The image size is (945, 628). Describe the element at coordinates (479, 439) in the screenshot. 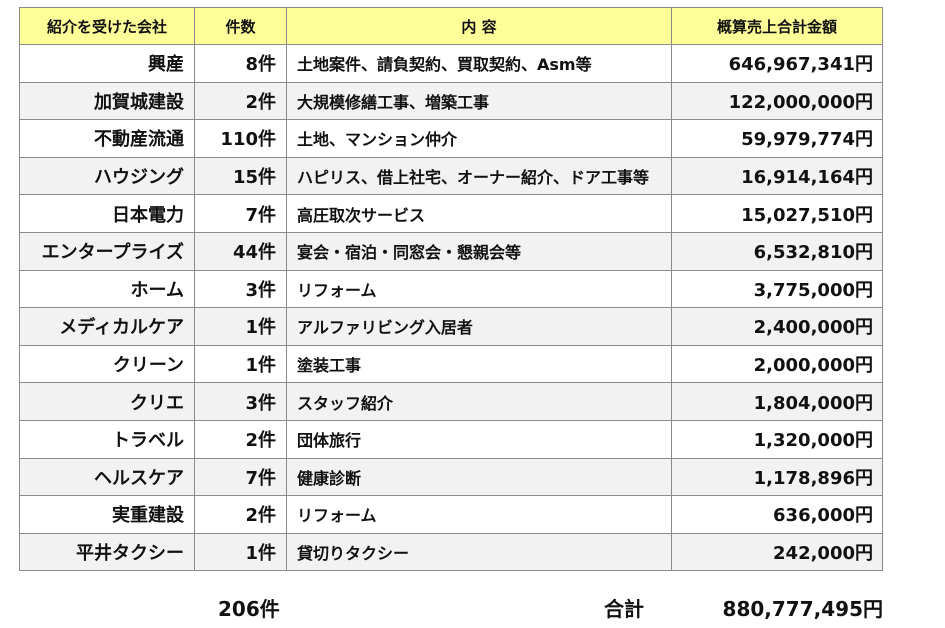

I see `cell-content: 団体旅行` at that location.